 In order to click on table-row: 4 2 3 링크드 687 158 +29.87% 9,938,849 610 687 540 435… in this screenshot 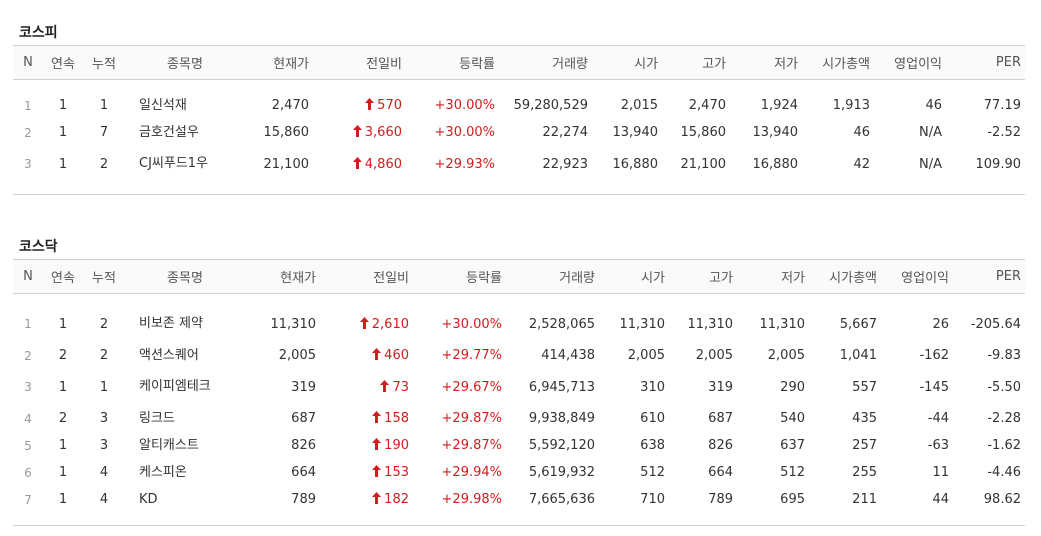, I will do `click(519, 418)`.